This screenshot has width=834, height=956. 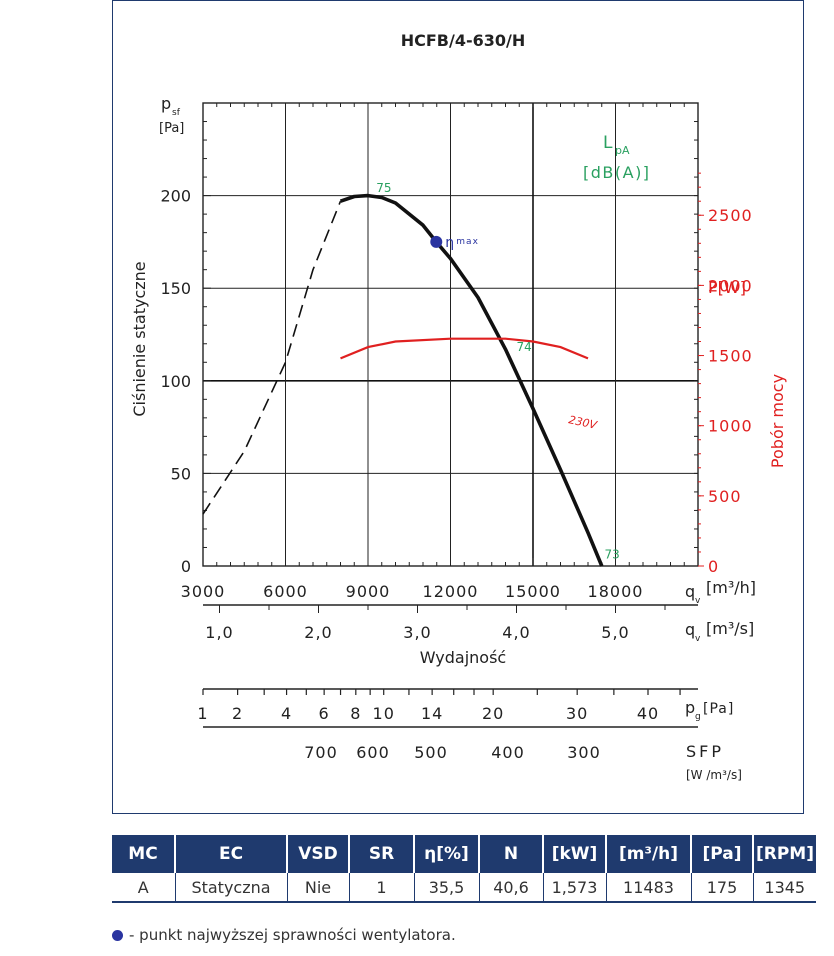 I want to click on cell-n: 40,6, so click(x=511, y=888).